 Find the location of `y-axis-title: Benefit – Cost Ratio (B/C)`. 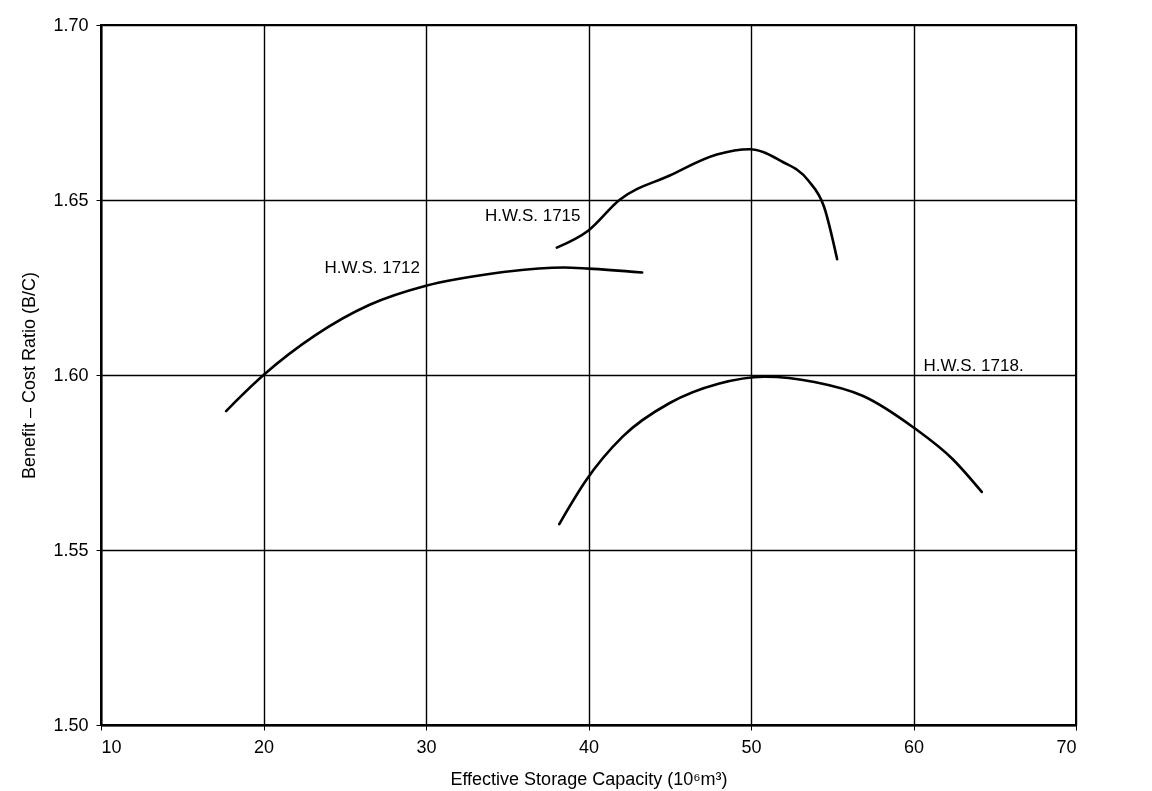

y-axis-title: Benefit – Cost Ratio (B/C) is located at coordinates (29, 375).